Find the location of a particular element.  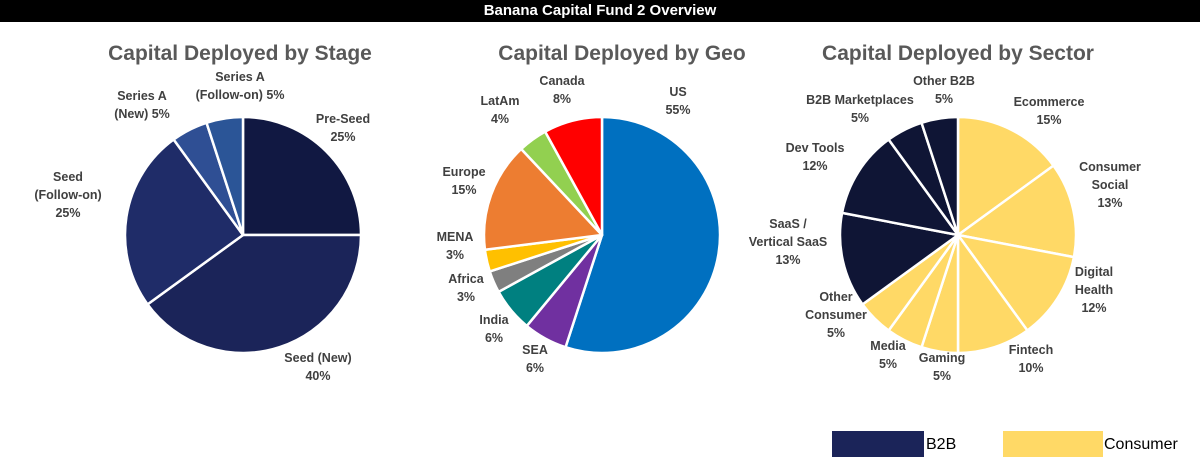

stage-slice-label-2-line-1: (Follow-on) is located at coordinates (67, 195).